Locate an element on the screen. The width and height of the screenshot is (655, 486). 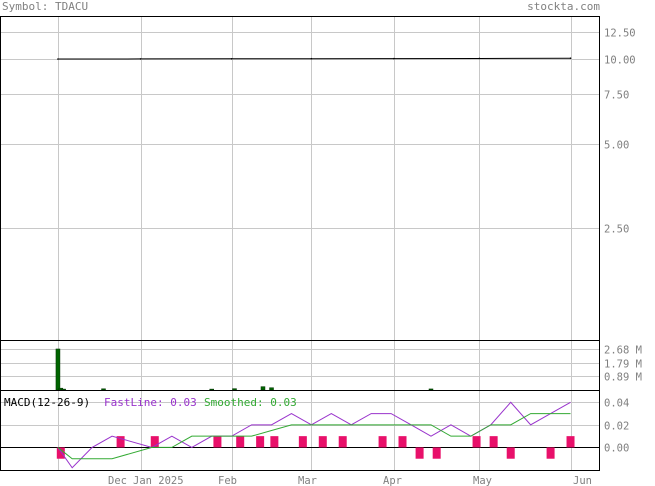
x-tick-label: Jun is located at coordinates (582, 480).